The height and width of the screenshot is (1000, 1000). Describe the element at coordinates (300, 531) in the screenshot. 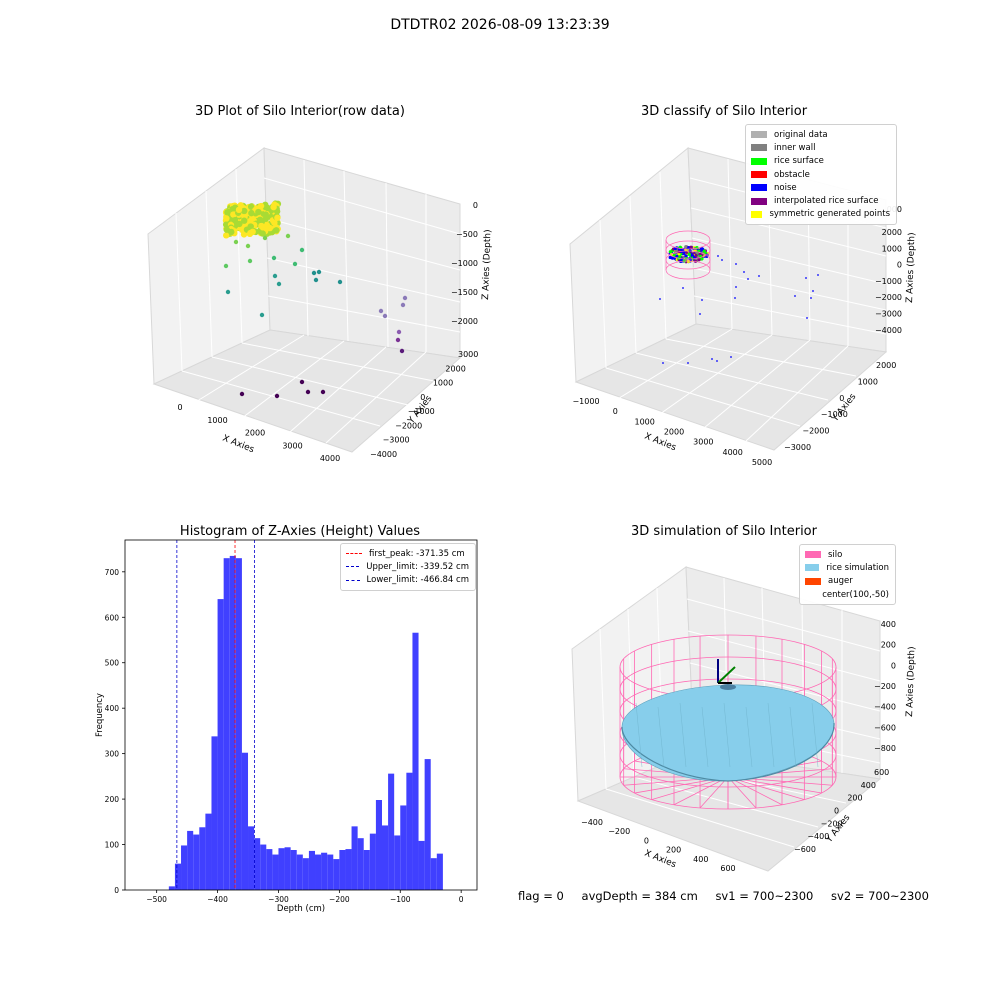

I see `panel3-title: Histogram of Z-Axies (Height) Values` at that location.